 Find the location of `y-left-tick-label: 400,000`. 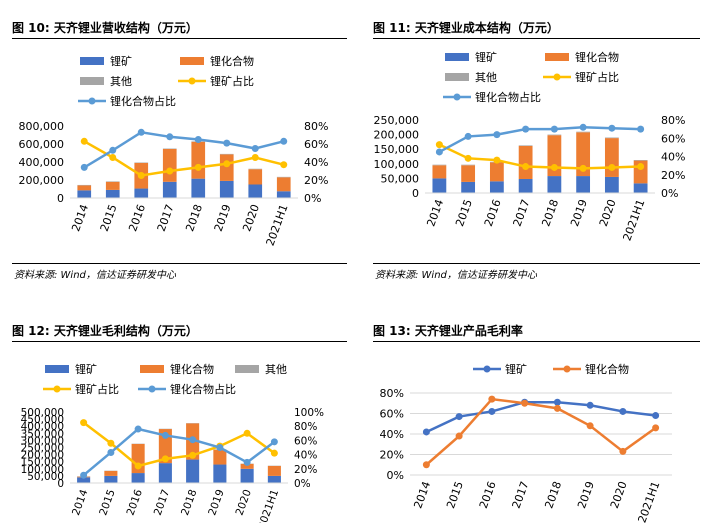

y-left-tick-label: 400,000 is located at coordinates (42, 427).